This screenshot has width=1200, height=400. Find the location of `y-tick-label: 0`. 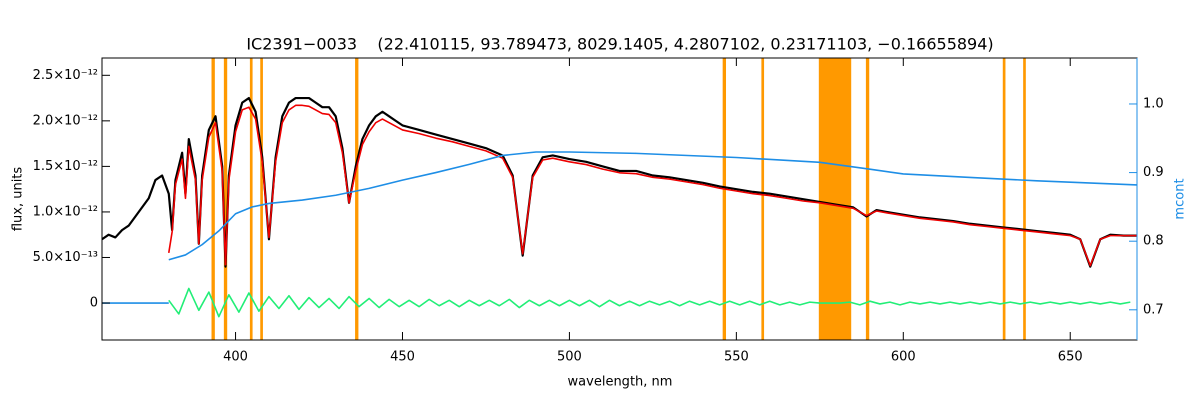

y-tick-label: 0 is located at coordinates (94, 303).